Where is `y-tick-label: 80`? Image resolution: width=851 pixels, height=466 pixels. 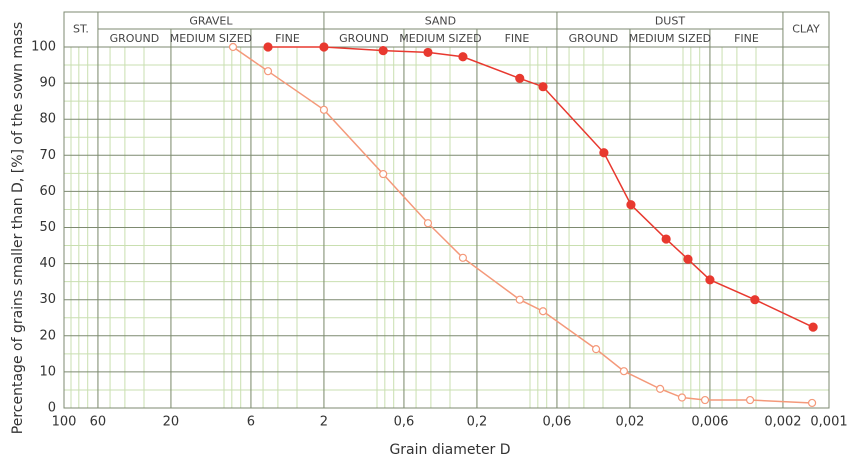 y-tick-label: 80 is located at coordinates (47, 119).